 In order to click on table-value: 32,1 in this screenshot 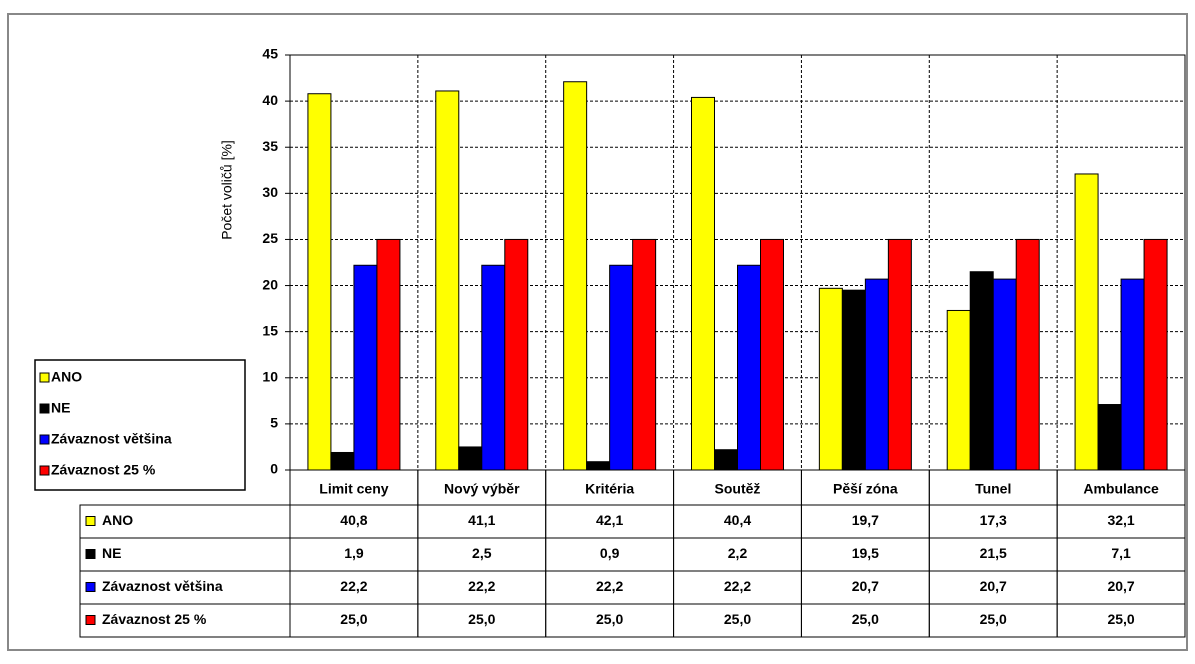, I will do `click(1120, 520)`.